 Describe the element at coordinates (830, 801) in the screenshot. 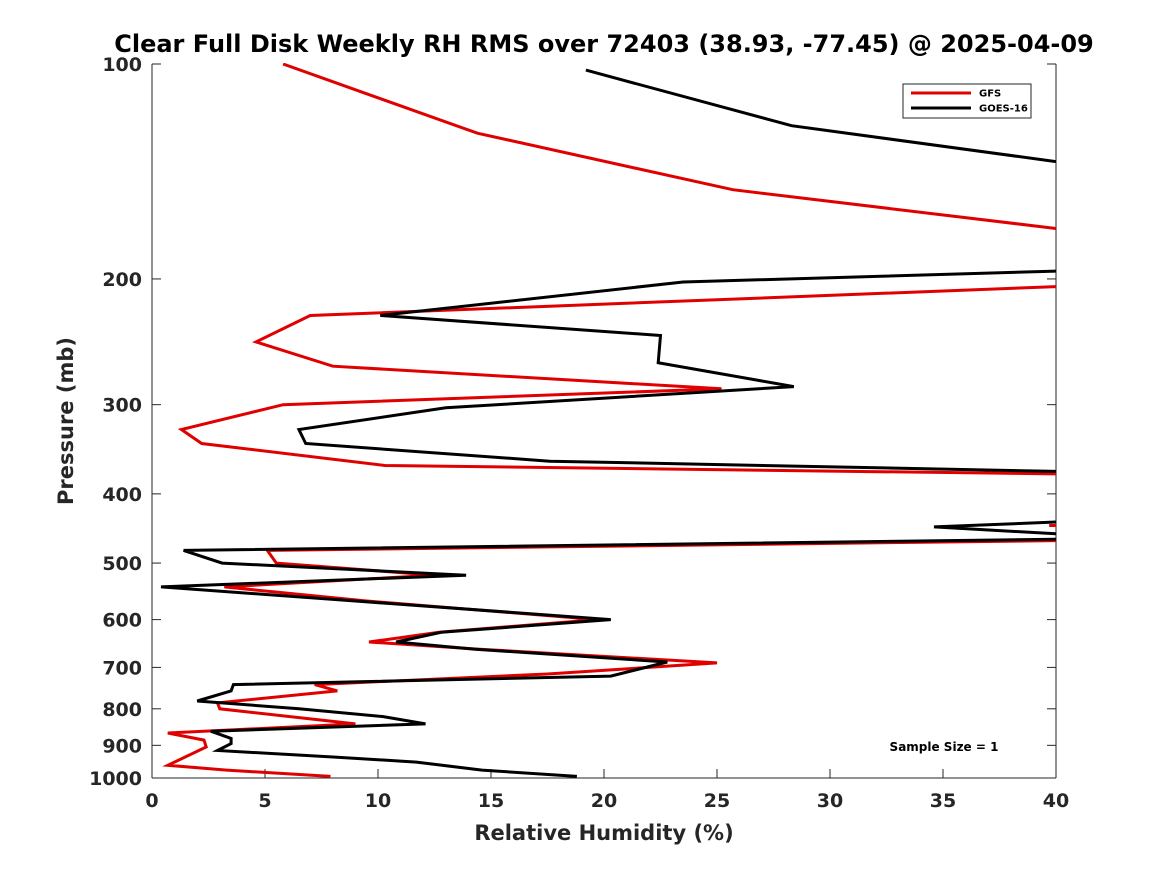

I see `x-tick-label: 30` at that location.